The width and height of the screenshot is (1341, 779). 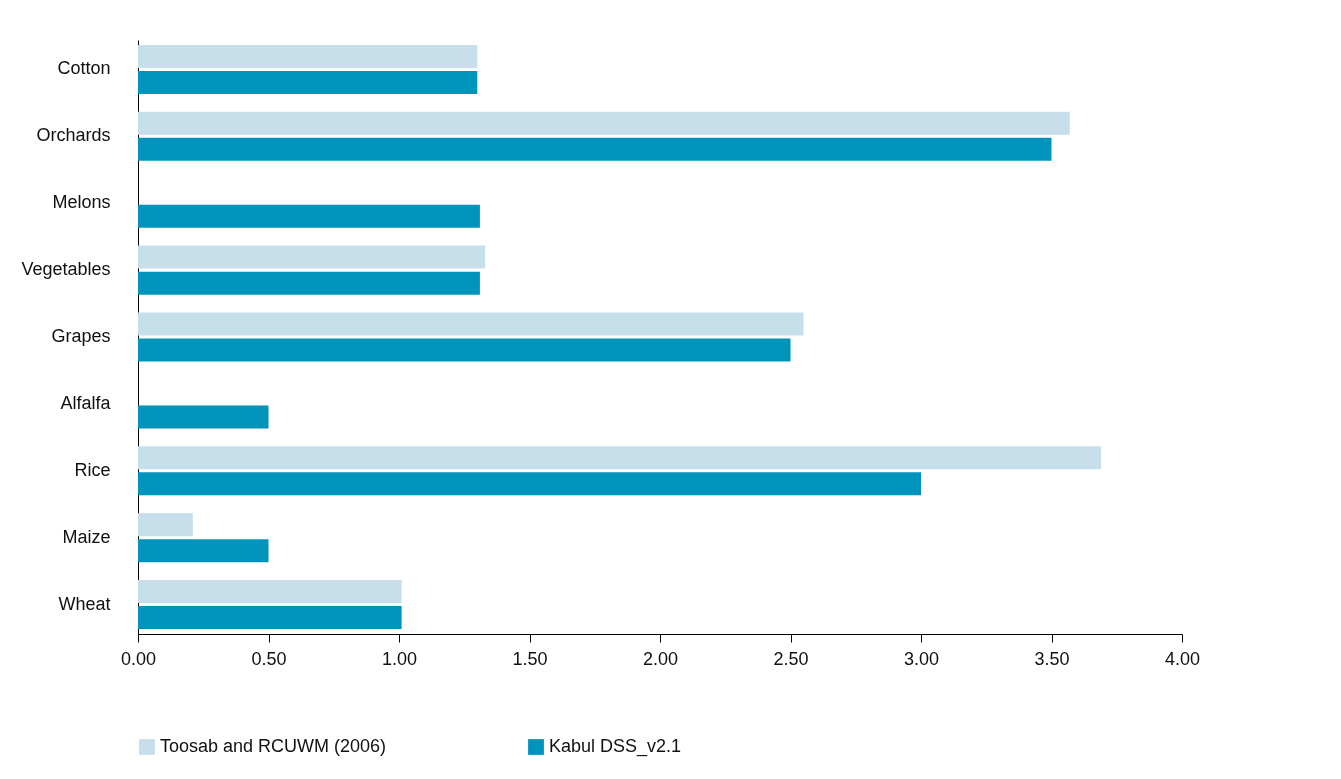 What do you see at coordinates (66, 269) in the screenshot?
I see `y-tick-label: Vegetables` at bounding box center [66, 269].